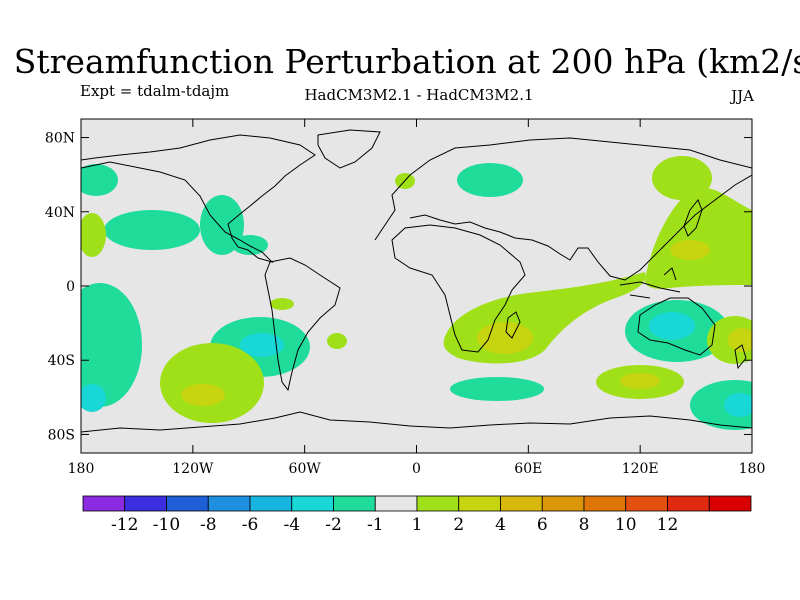  What do you see at coordinates (698, 238) in the screenshot?
I see `pos-region-west-pacific` at bounding box center [698, 238].